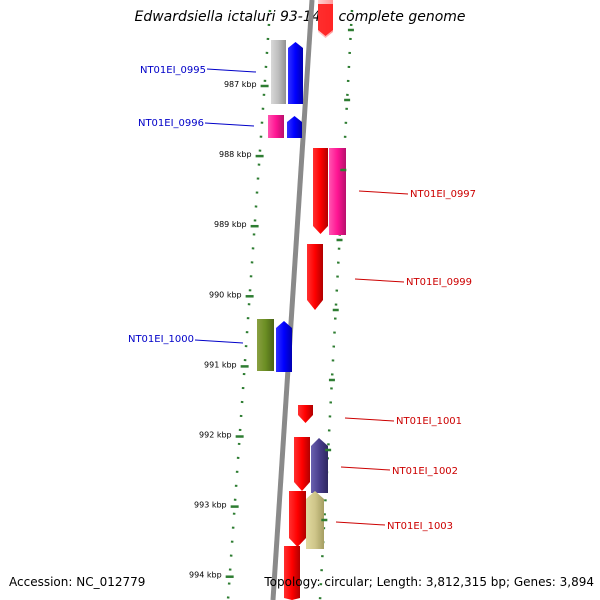 The height and width of the screenshot is (600, 600). I want to click on gene-label-right: NT01EI_0997, so click(443, 194).